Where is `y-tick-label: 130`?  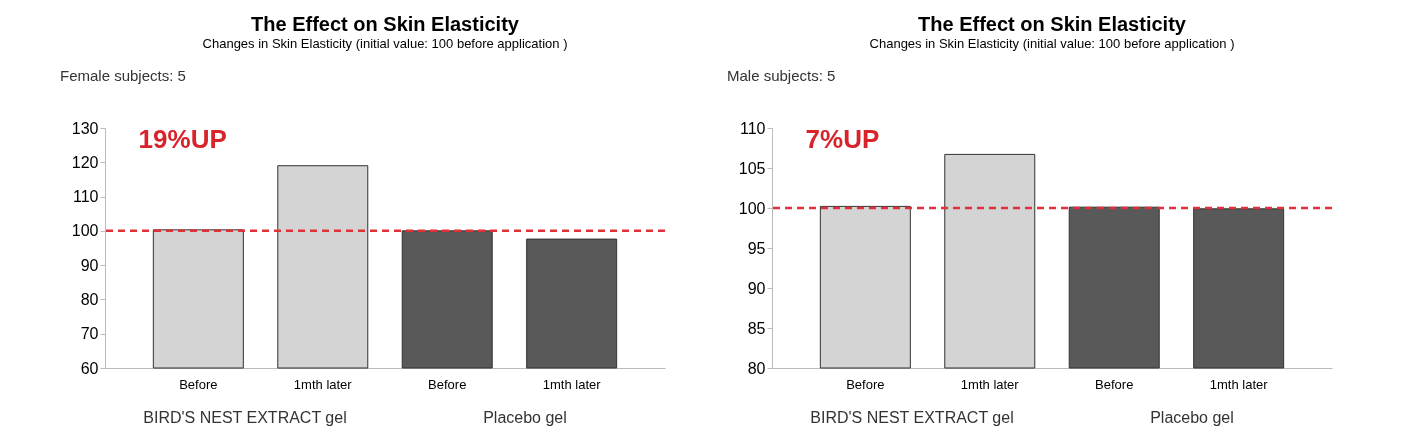
y-tick-label: 130 is located at coordinates (85, 128).